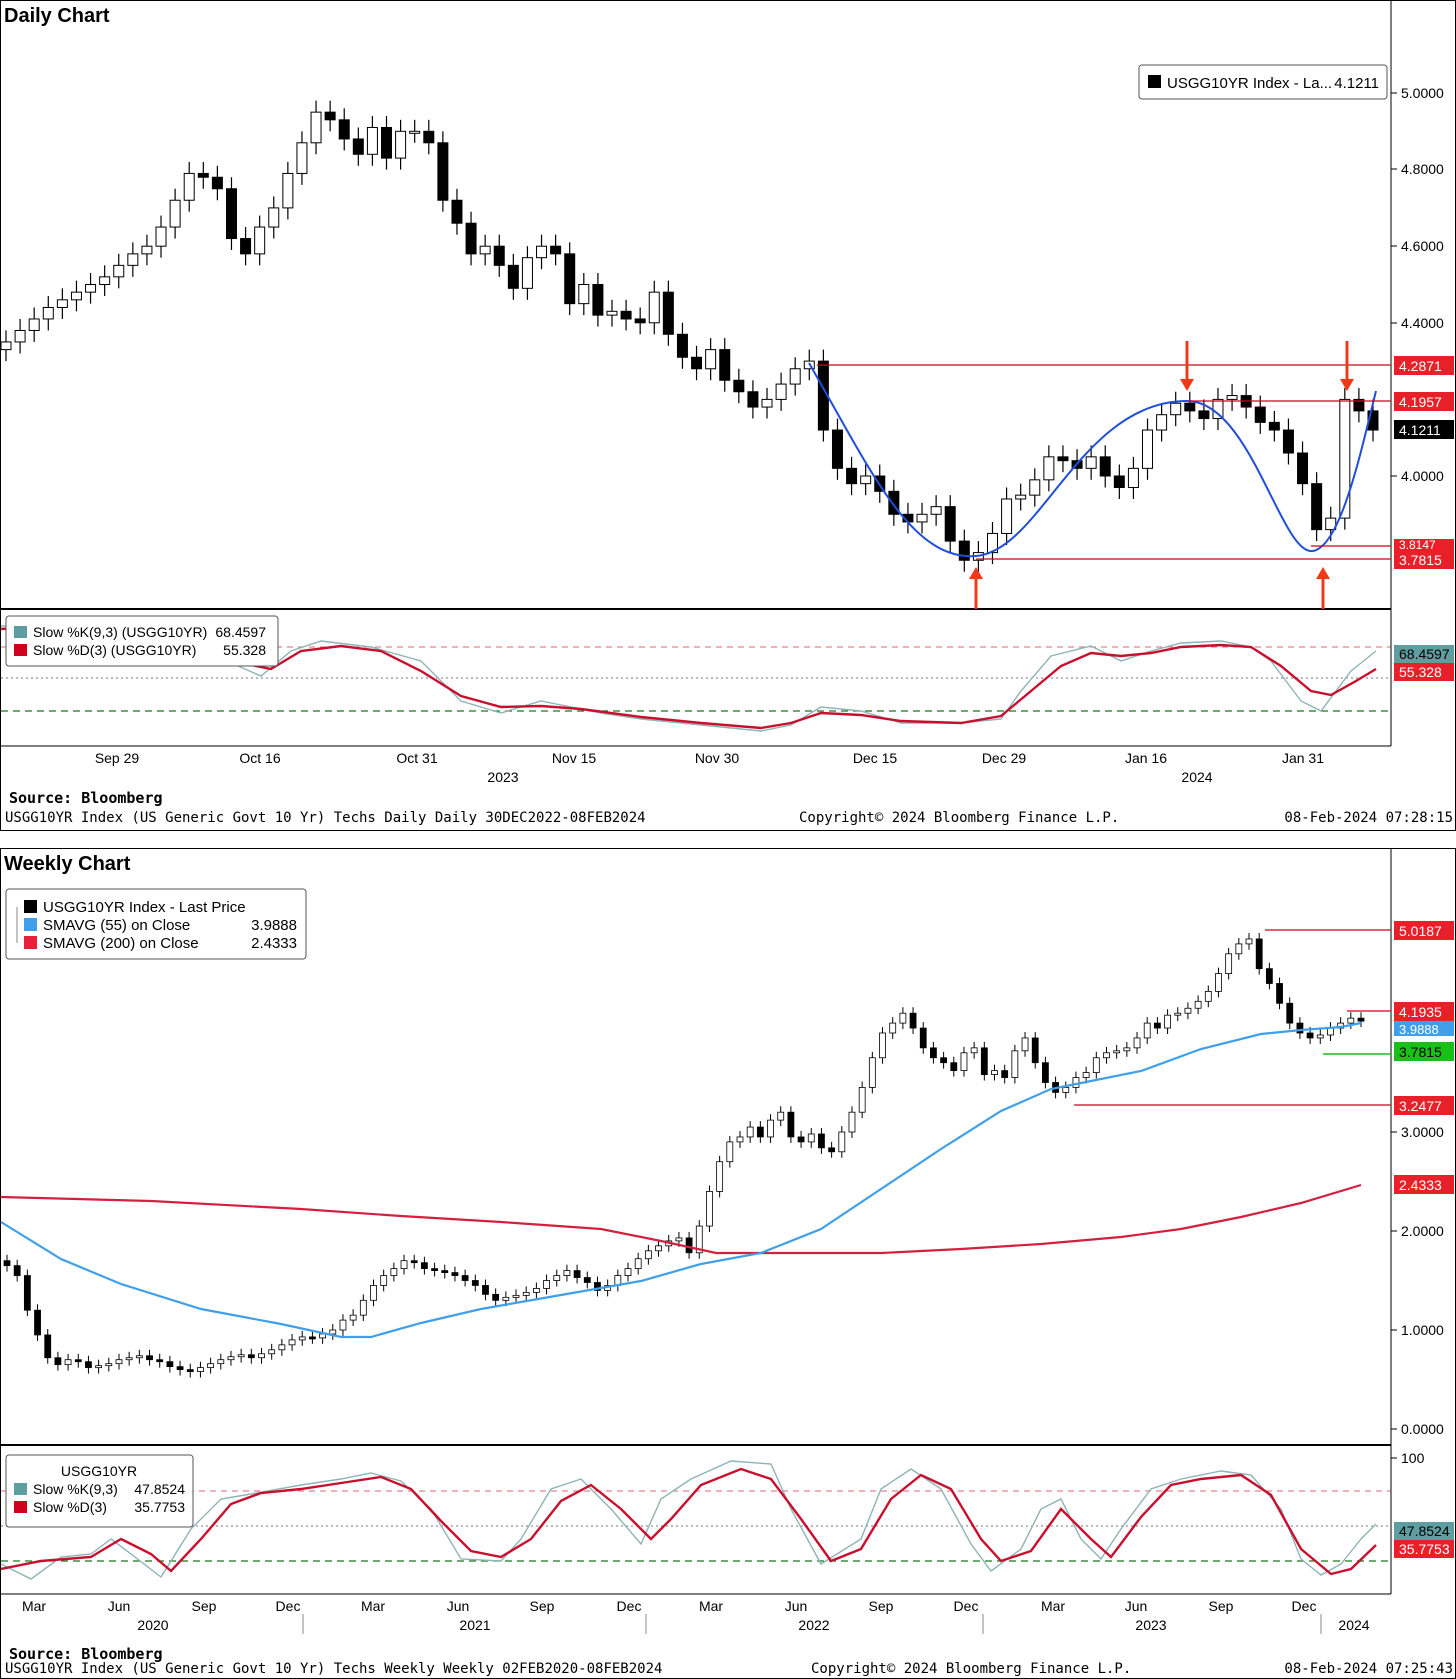 The width and height of the screenshot is (1456, 1679). I want to click on year-label: 2023, so click(1150, 1625).